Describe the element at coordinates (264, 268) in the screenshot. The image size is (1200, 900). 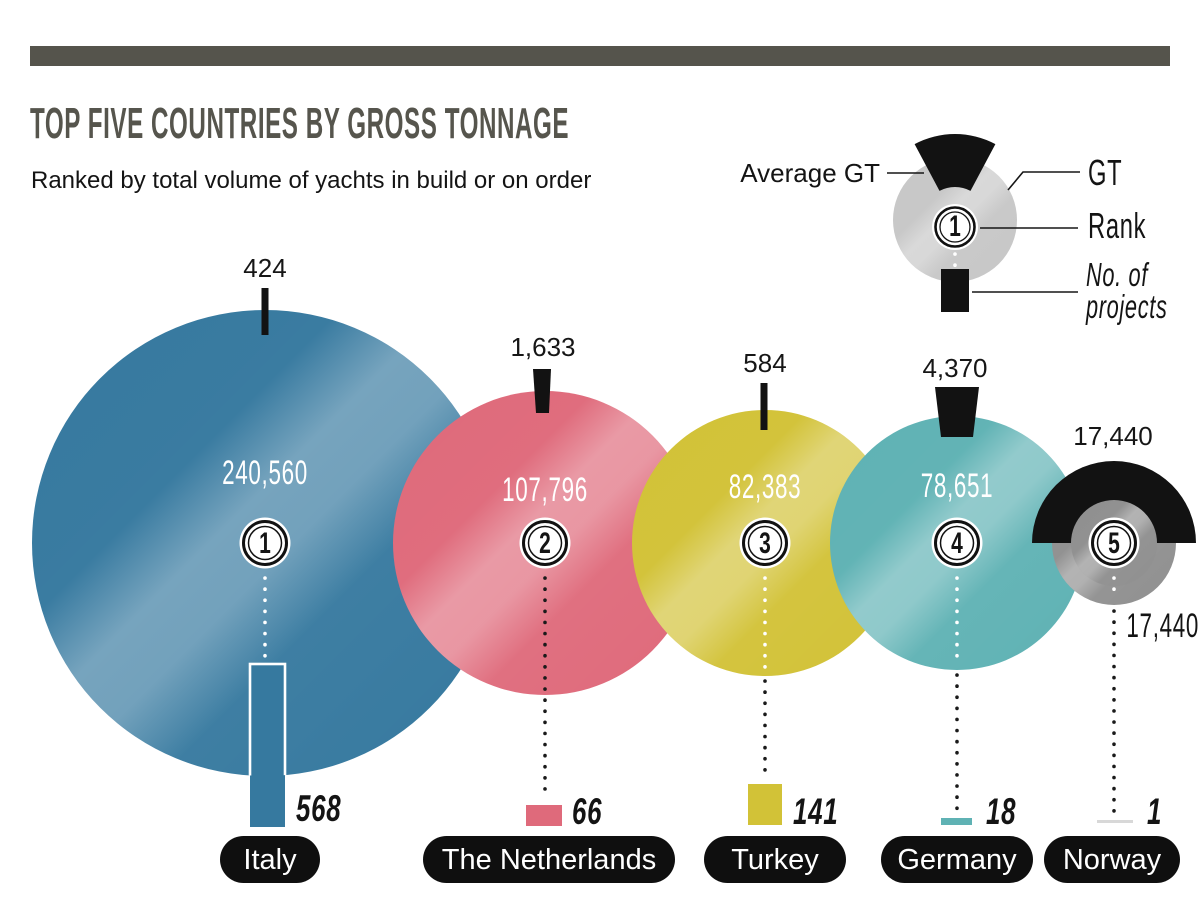
I see `italy-average-gt-value: 424` at that location.